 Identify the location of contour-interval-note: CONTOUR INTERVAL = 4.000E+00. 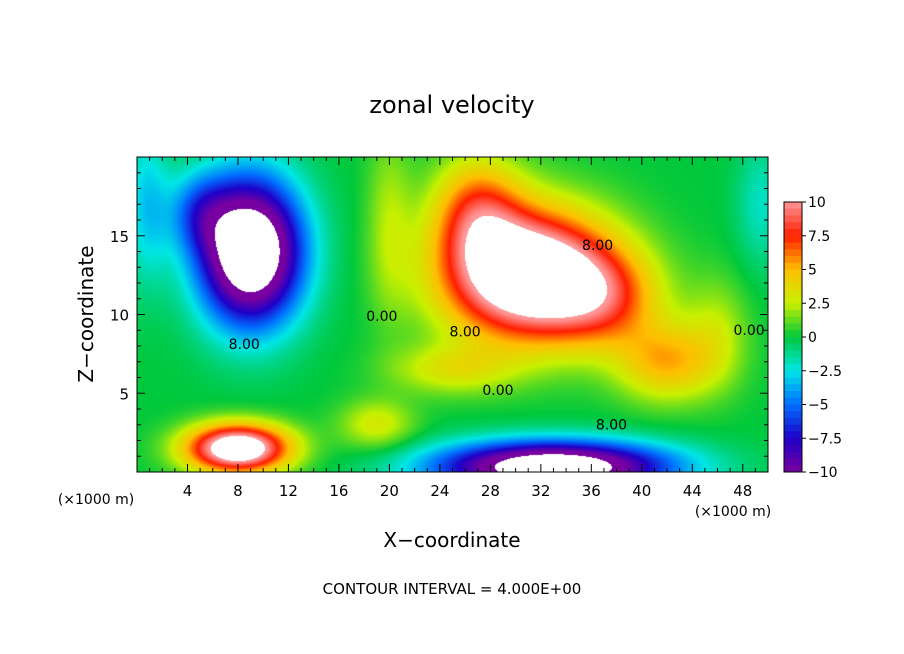
(452, 589).